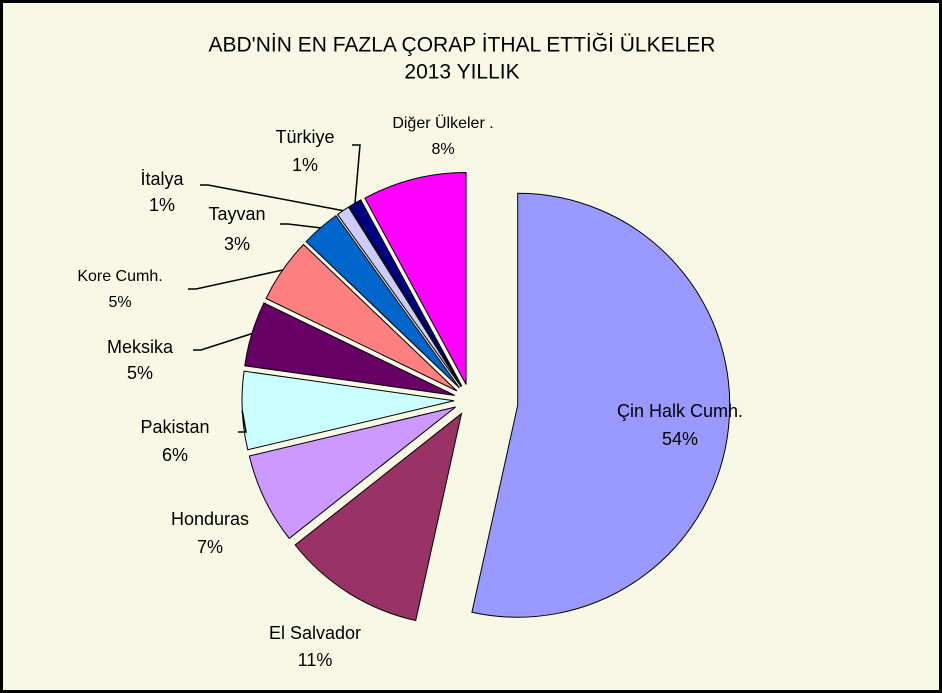  What do you see at coordinates (119, 276) in the screenshot?
I see `slice-label: Kore Cumh.` at bounding box center [119, 276].